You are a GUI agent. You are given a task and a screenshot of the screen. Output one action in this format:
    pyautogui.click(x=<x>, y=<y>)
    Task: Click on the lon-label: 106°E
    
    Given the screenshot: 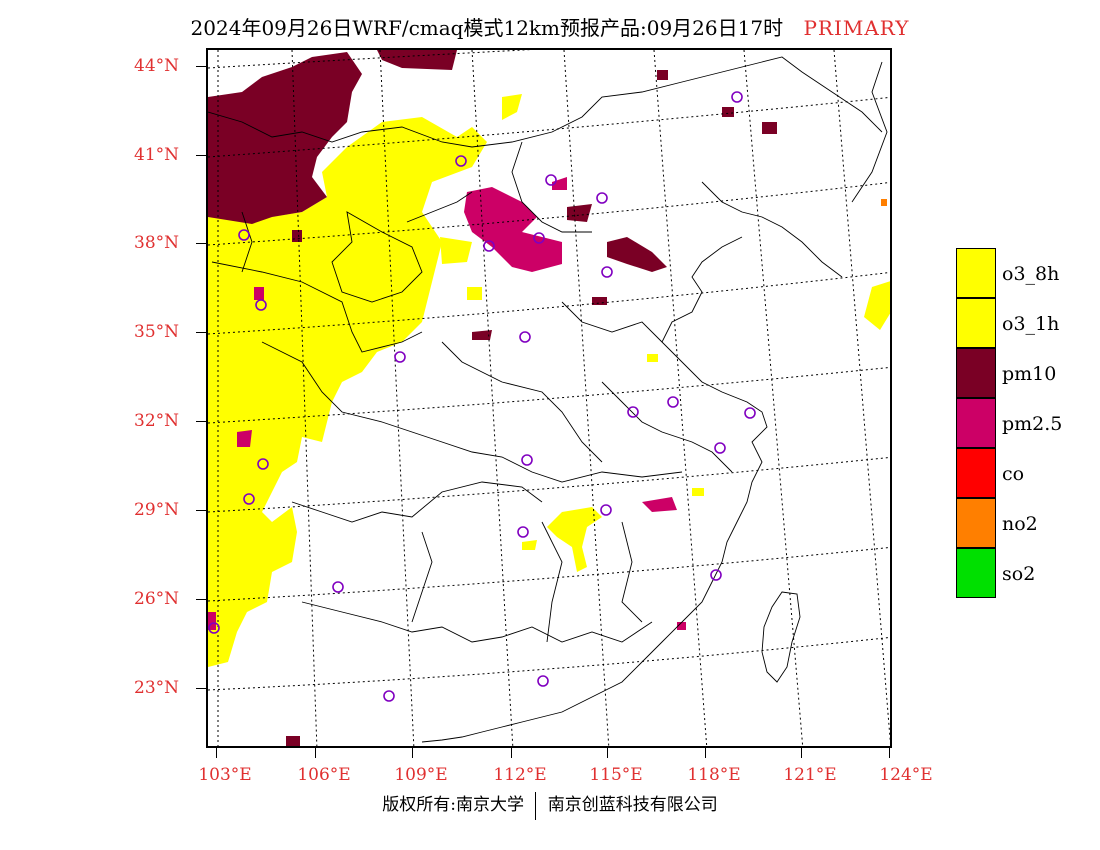 What is the action you would take?
    pyautogui.click(x=324, y=775)
    